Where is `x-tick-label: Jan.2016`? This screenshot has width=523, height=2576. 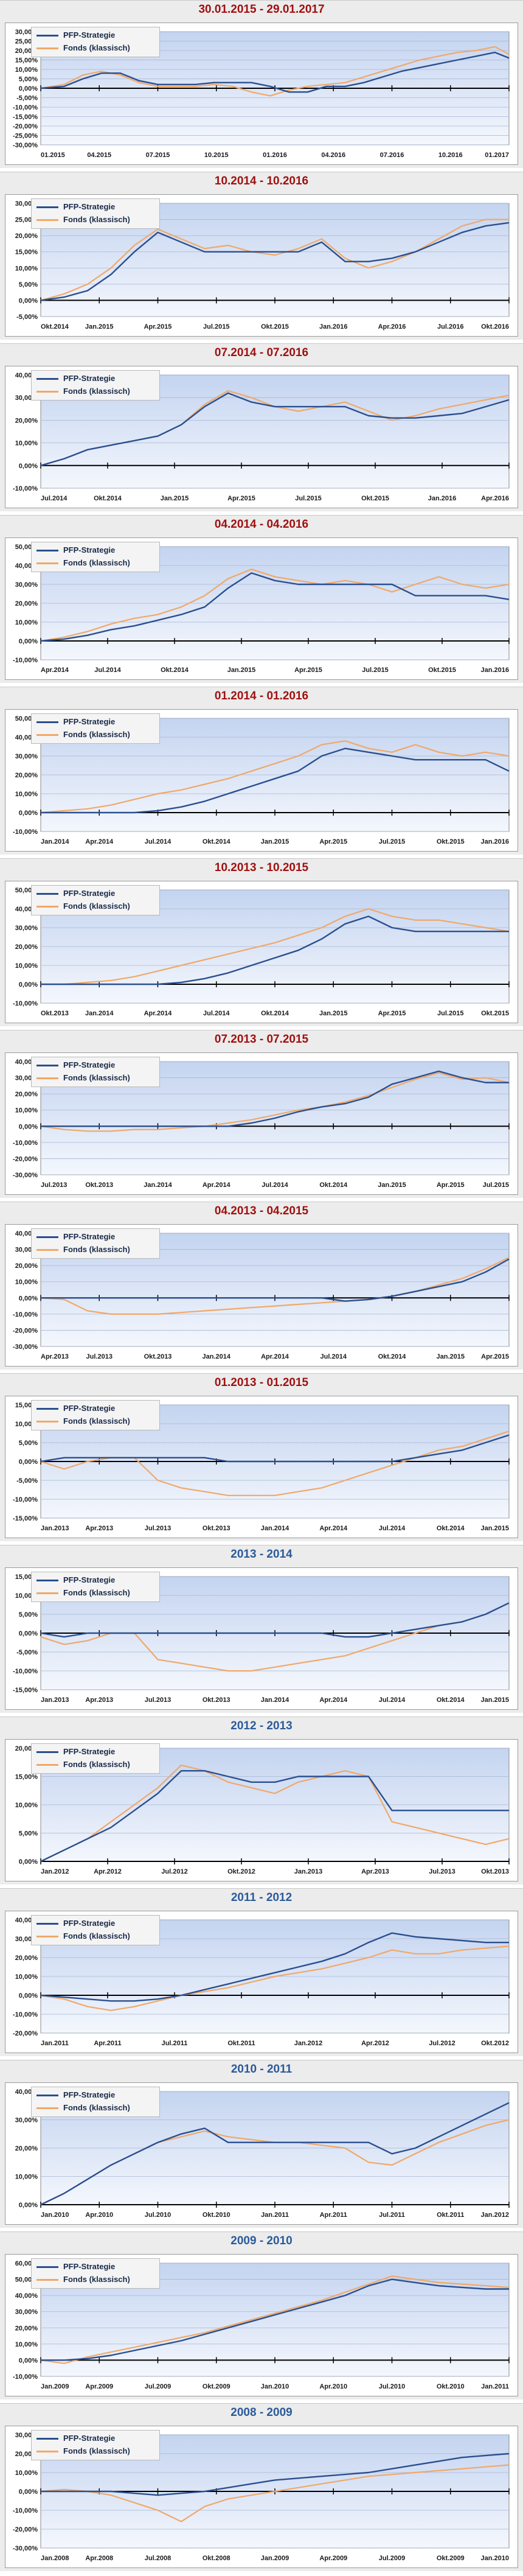 x-tick-label: Jan.2016 is located at coordinates (495, 841).